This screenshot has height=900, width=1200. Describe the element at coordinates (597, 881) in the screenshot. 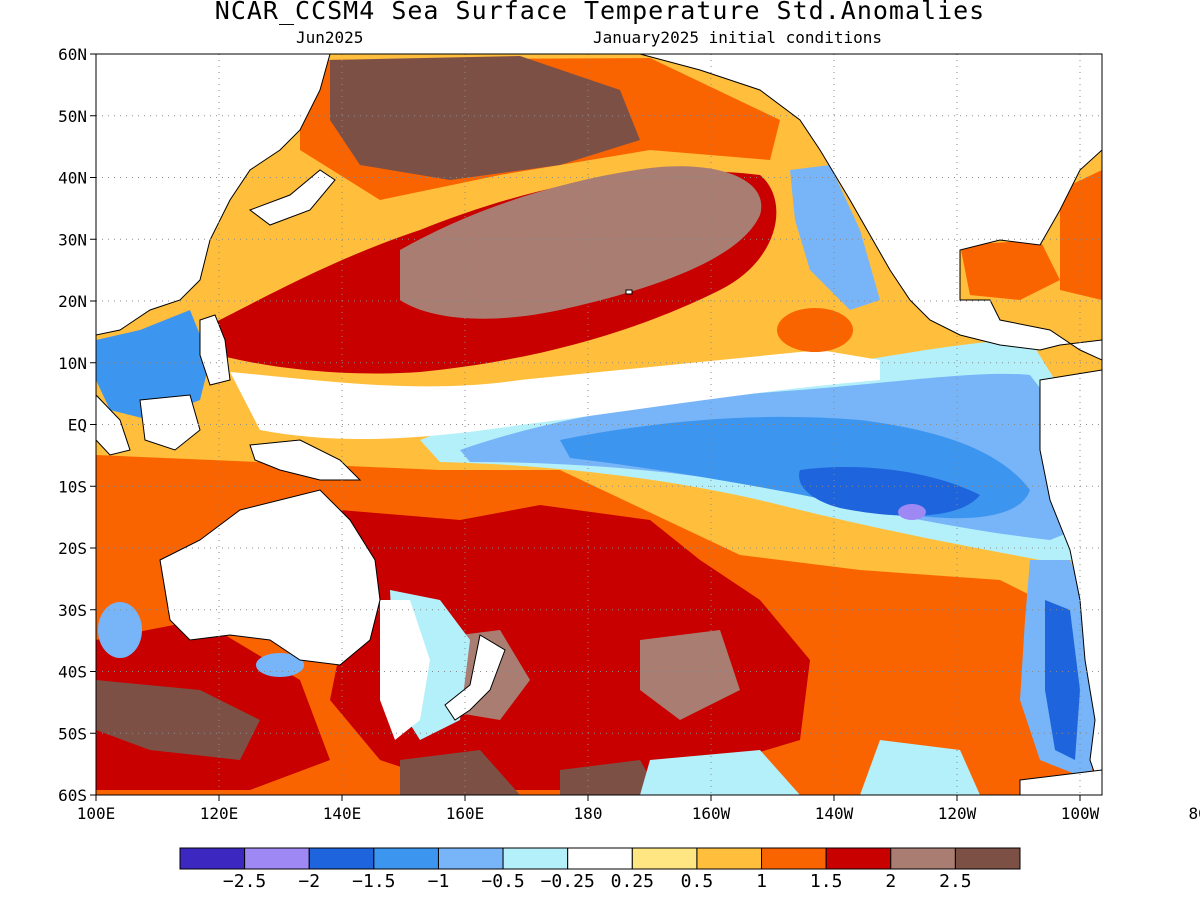

I see `colorbar-labels: −2.5 −2 −1.5 −1 −0.5 −0.25 0.25 0.5 1 1.5 2 2.5` at that location.